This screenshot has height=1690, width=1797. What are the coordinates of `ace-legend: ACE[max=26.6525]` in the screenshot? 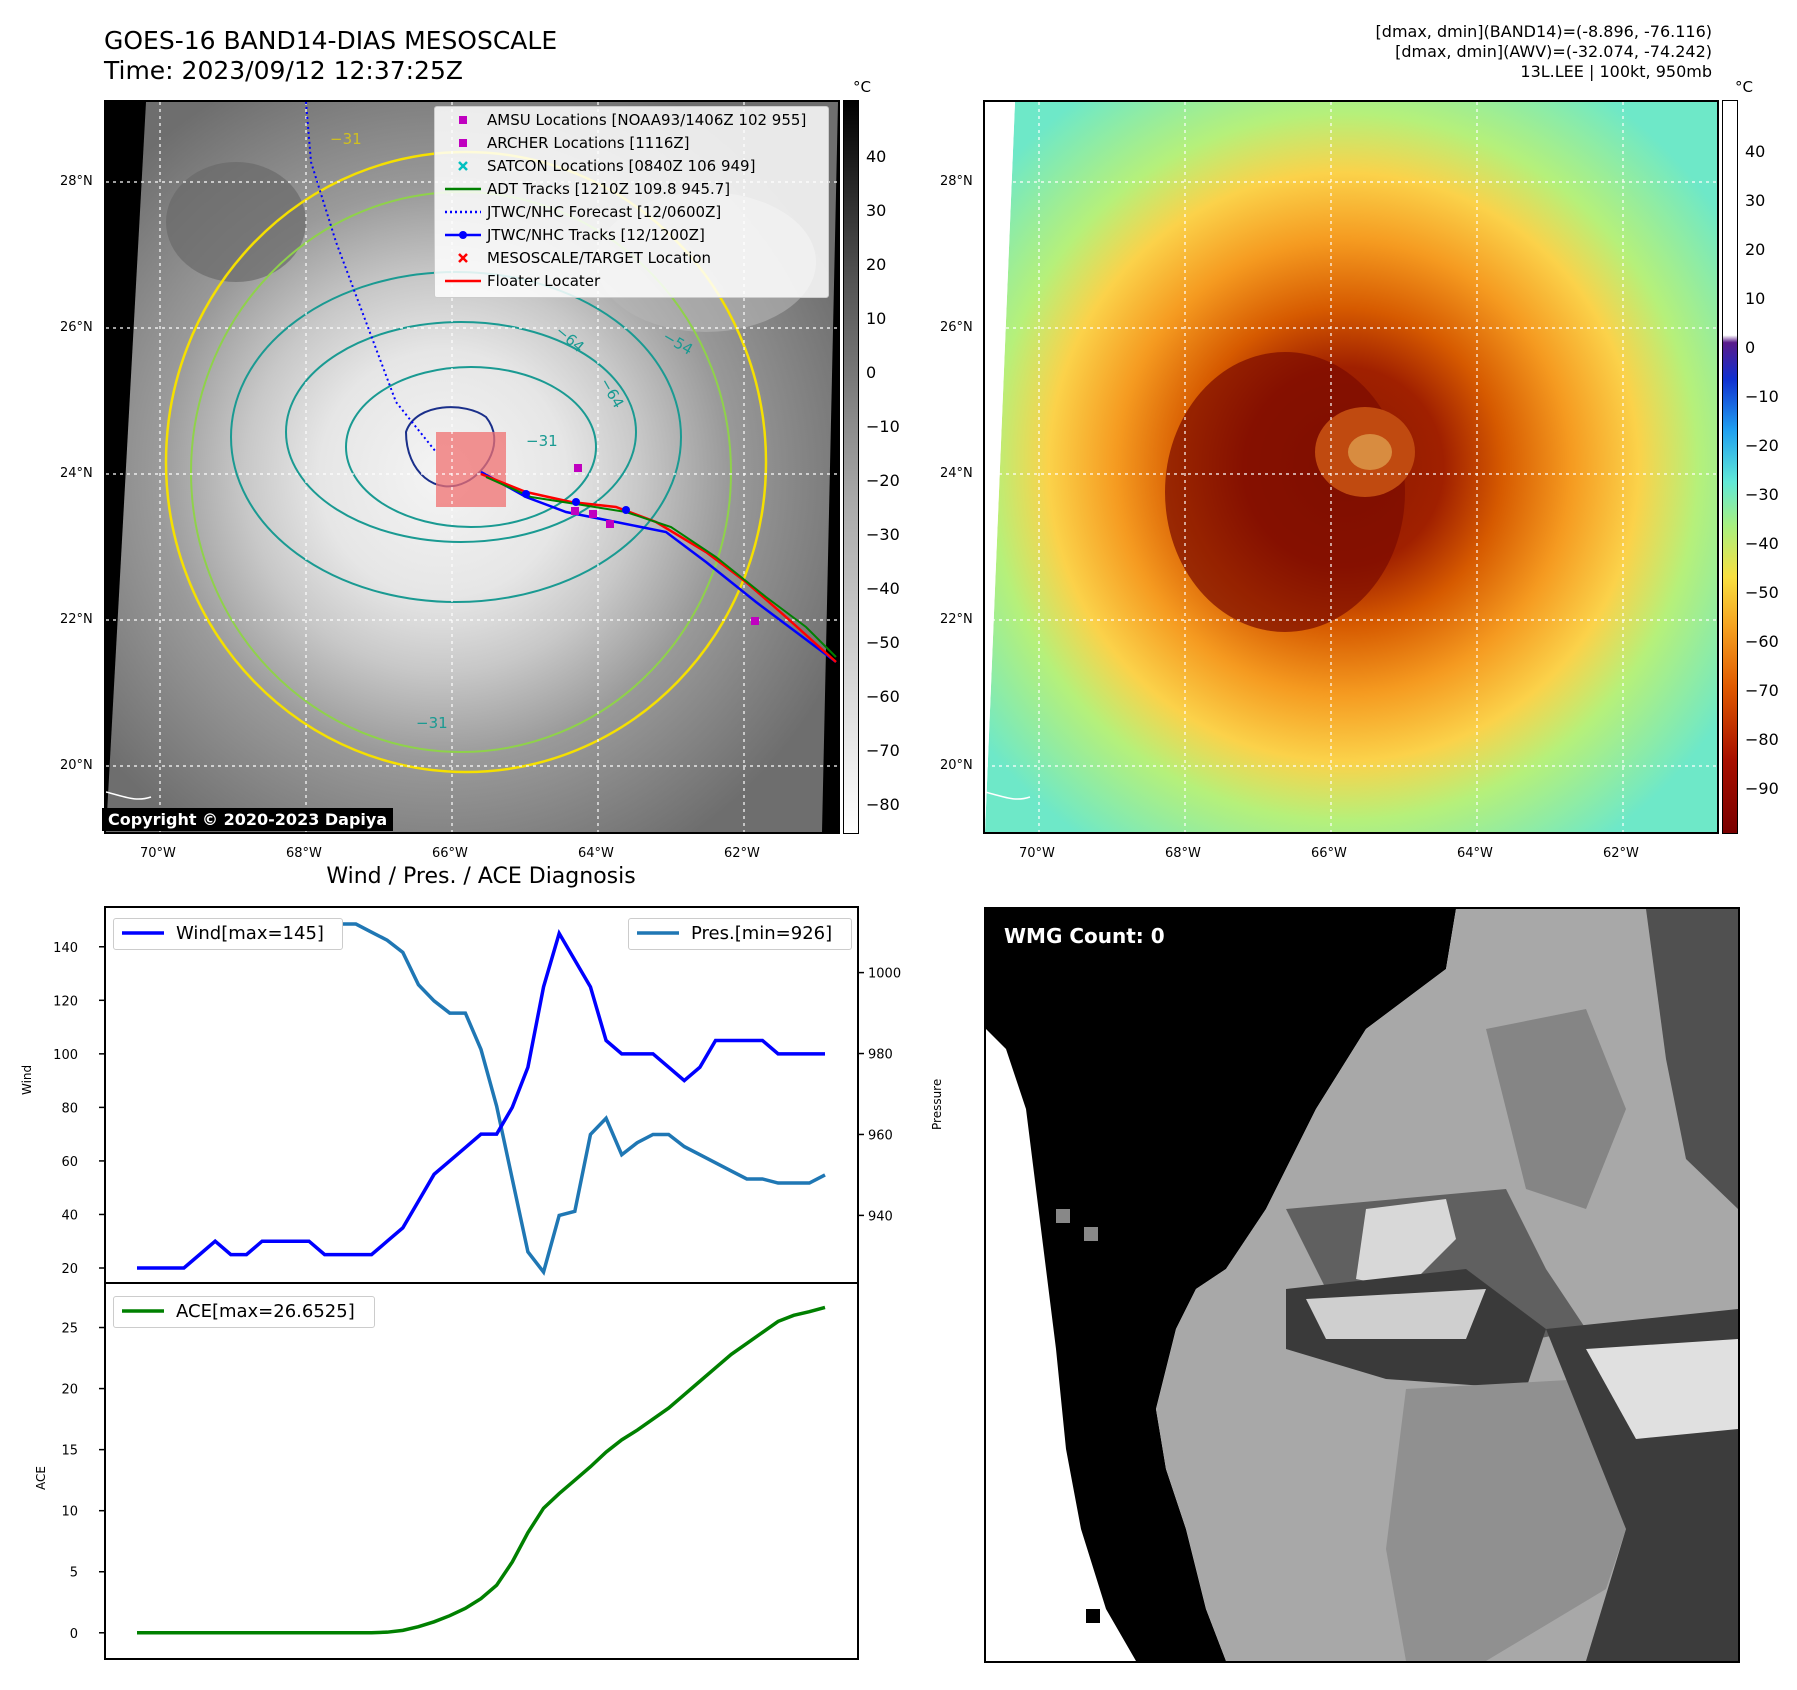 It's located at (244, 1312).